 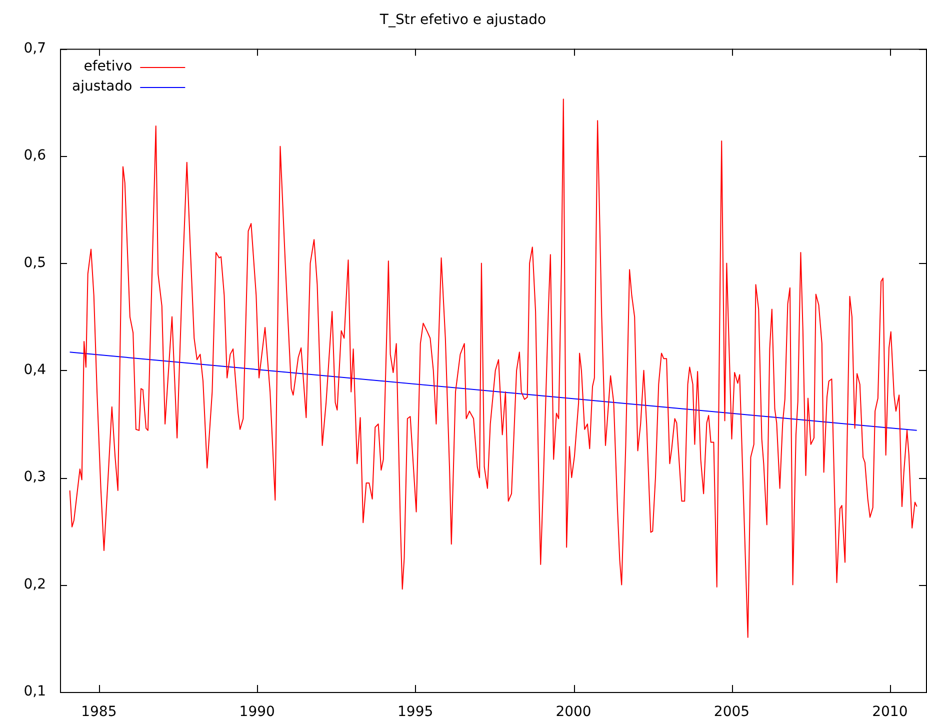 What do you see at coordinates (35, 692) in the screenshot?
I see `y-tick-label: 0,1` at bounding box center [35, 692].